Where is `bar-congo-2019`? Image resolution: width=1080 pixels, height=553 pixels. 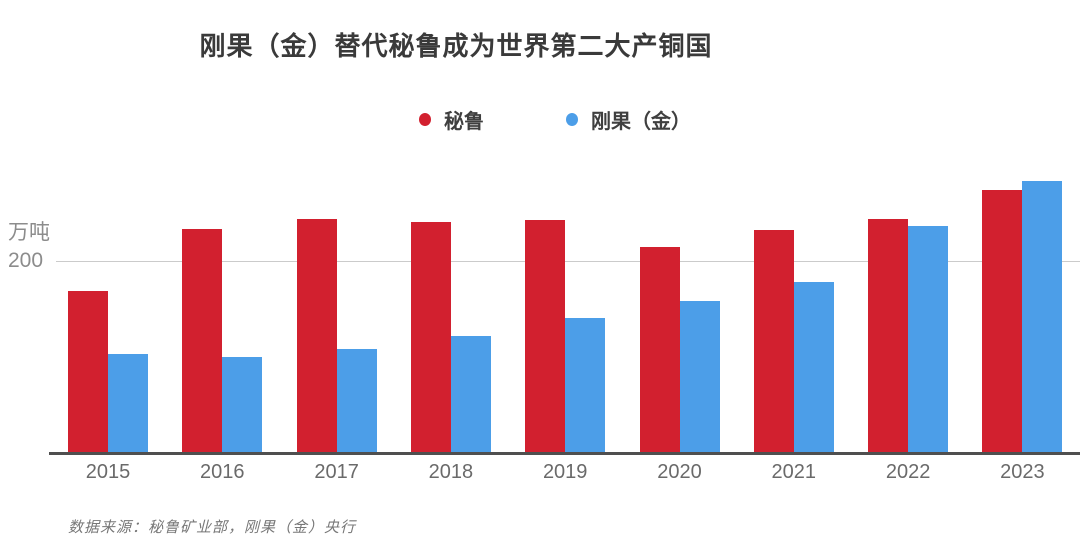 bar-congo-2019 is located at coordinates (585, 385).